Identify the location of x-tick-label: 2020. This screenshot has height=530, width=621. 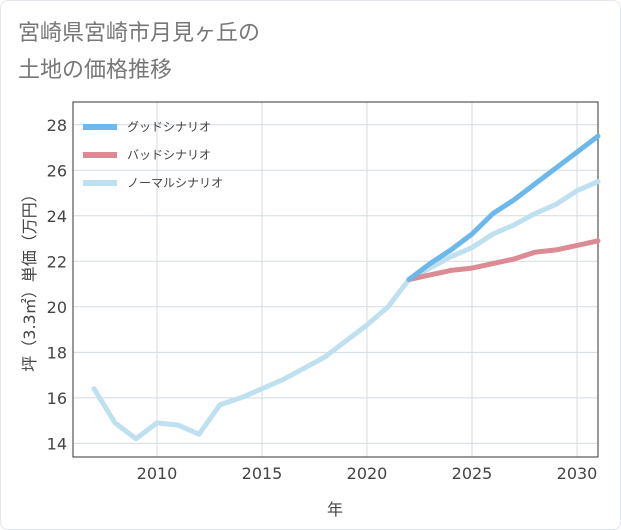
(367, 473).